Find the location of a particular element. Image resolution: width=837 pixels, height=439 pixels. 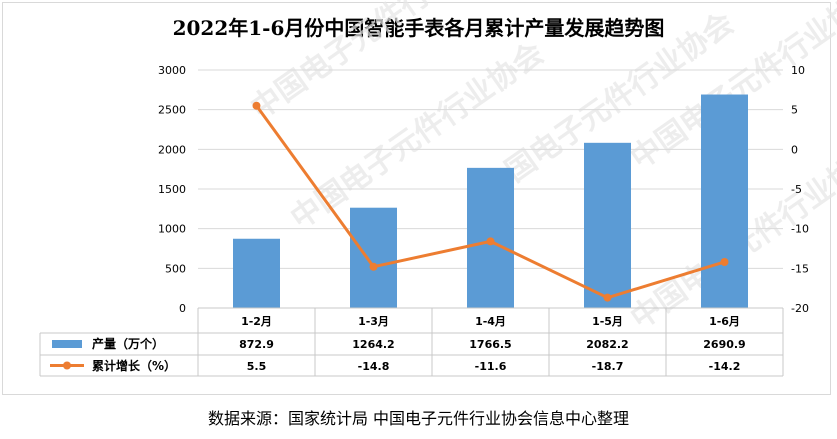

category-label: 1-6月 is located at coordinates (724, 321).